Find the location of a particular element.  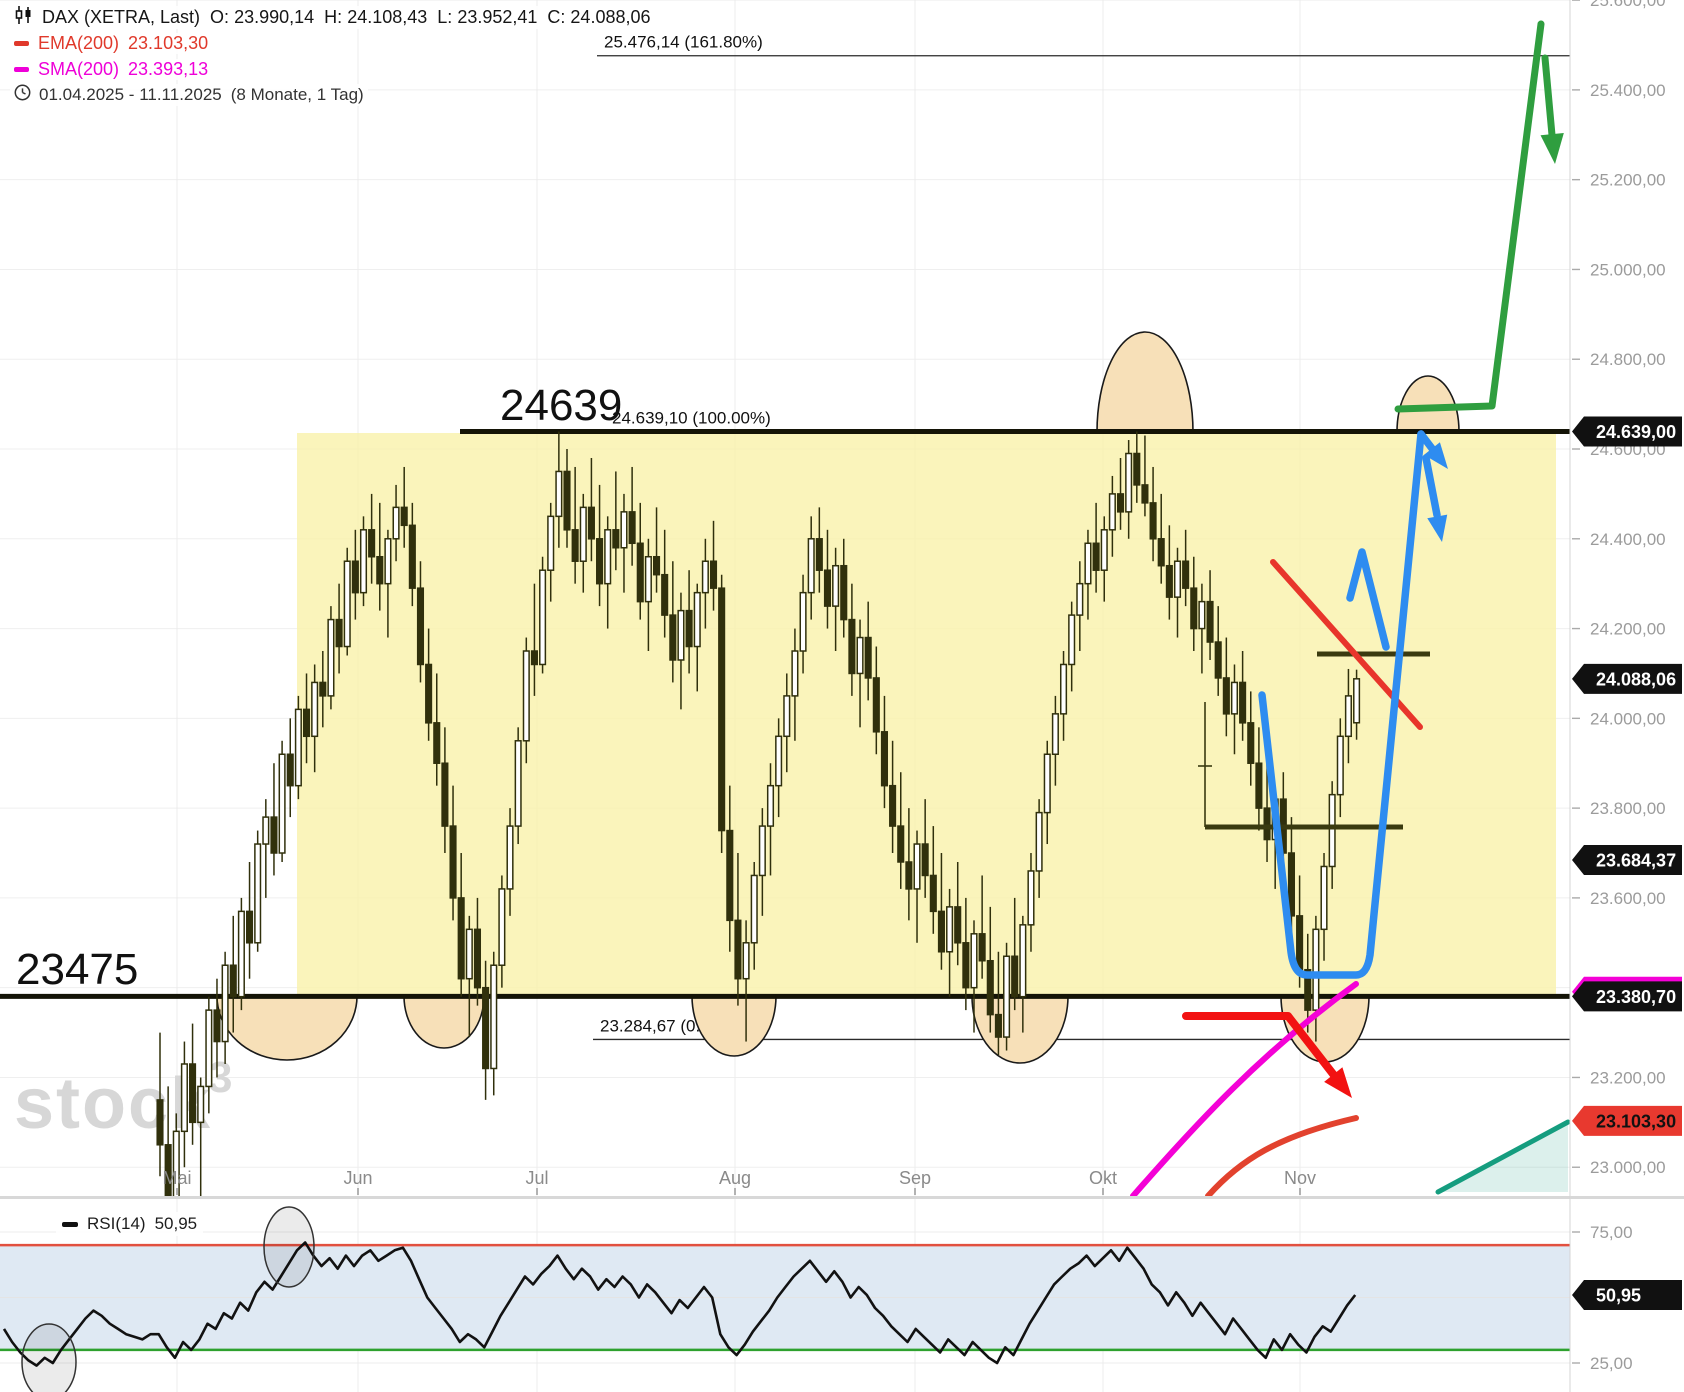

price-axis-badge: 24.088,06 is located at coordinates (1627, 678).